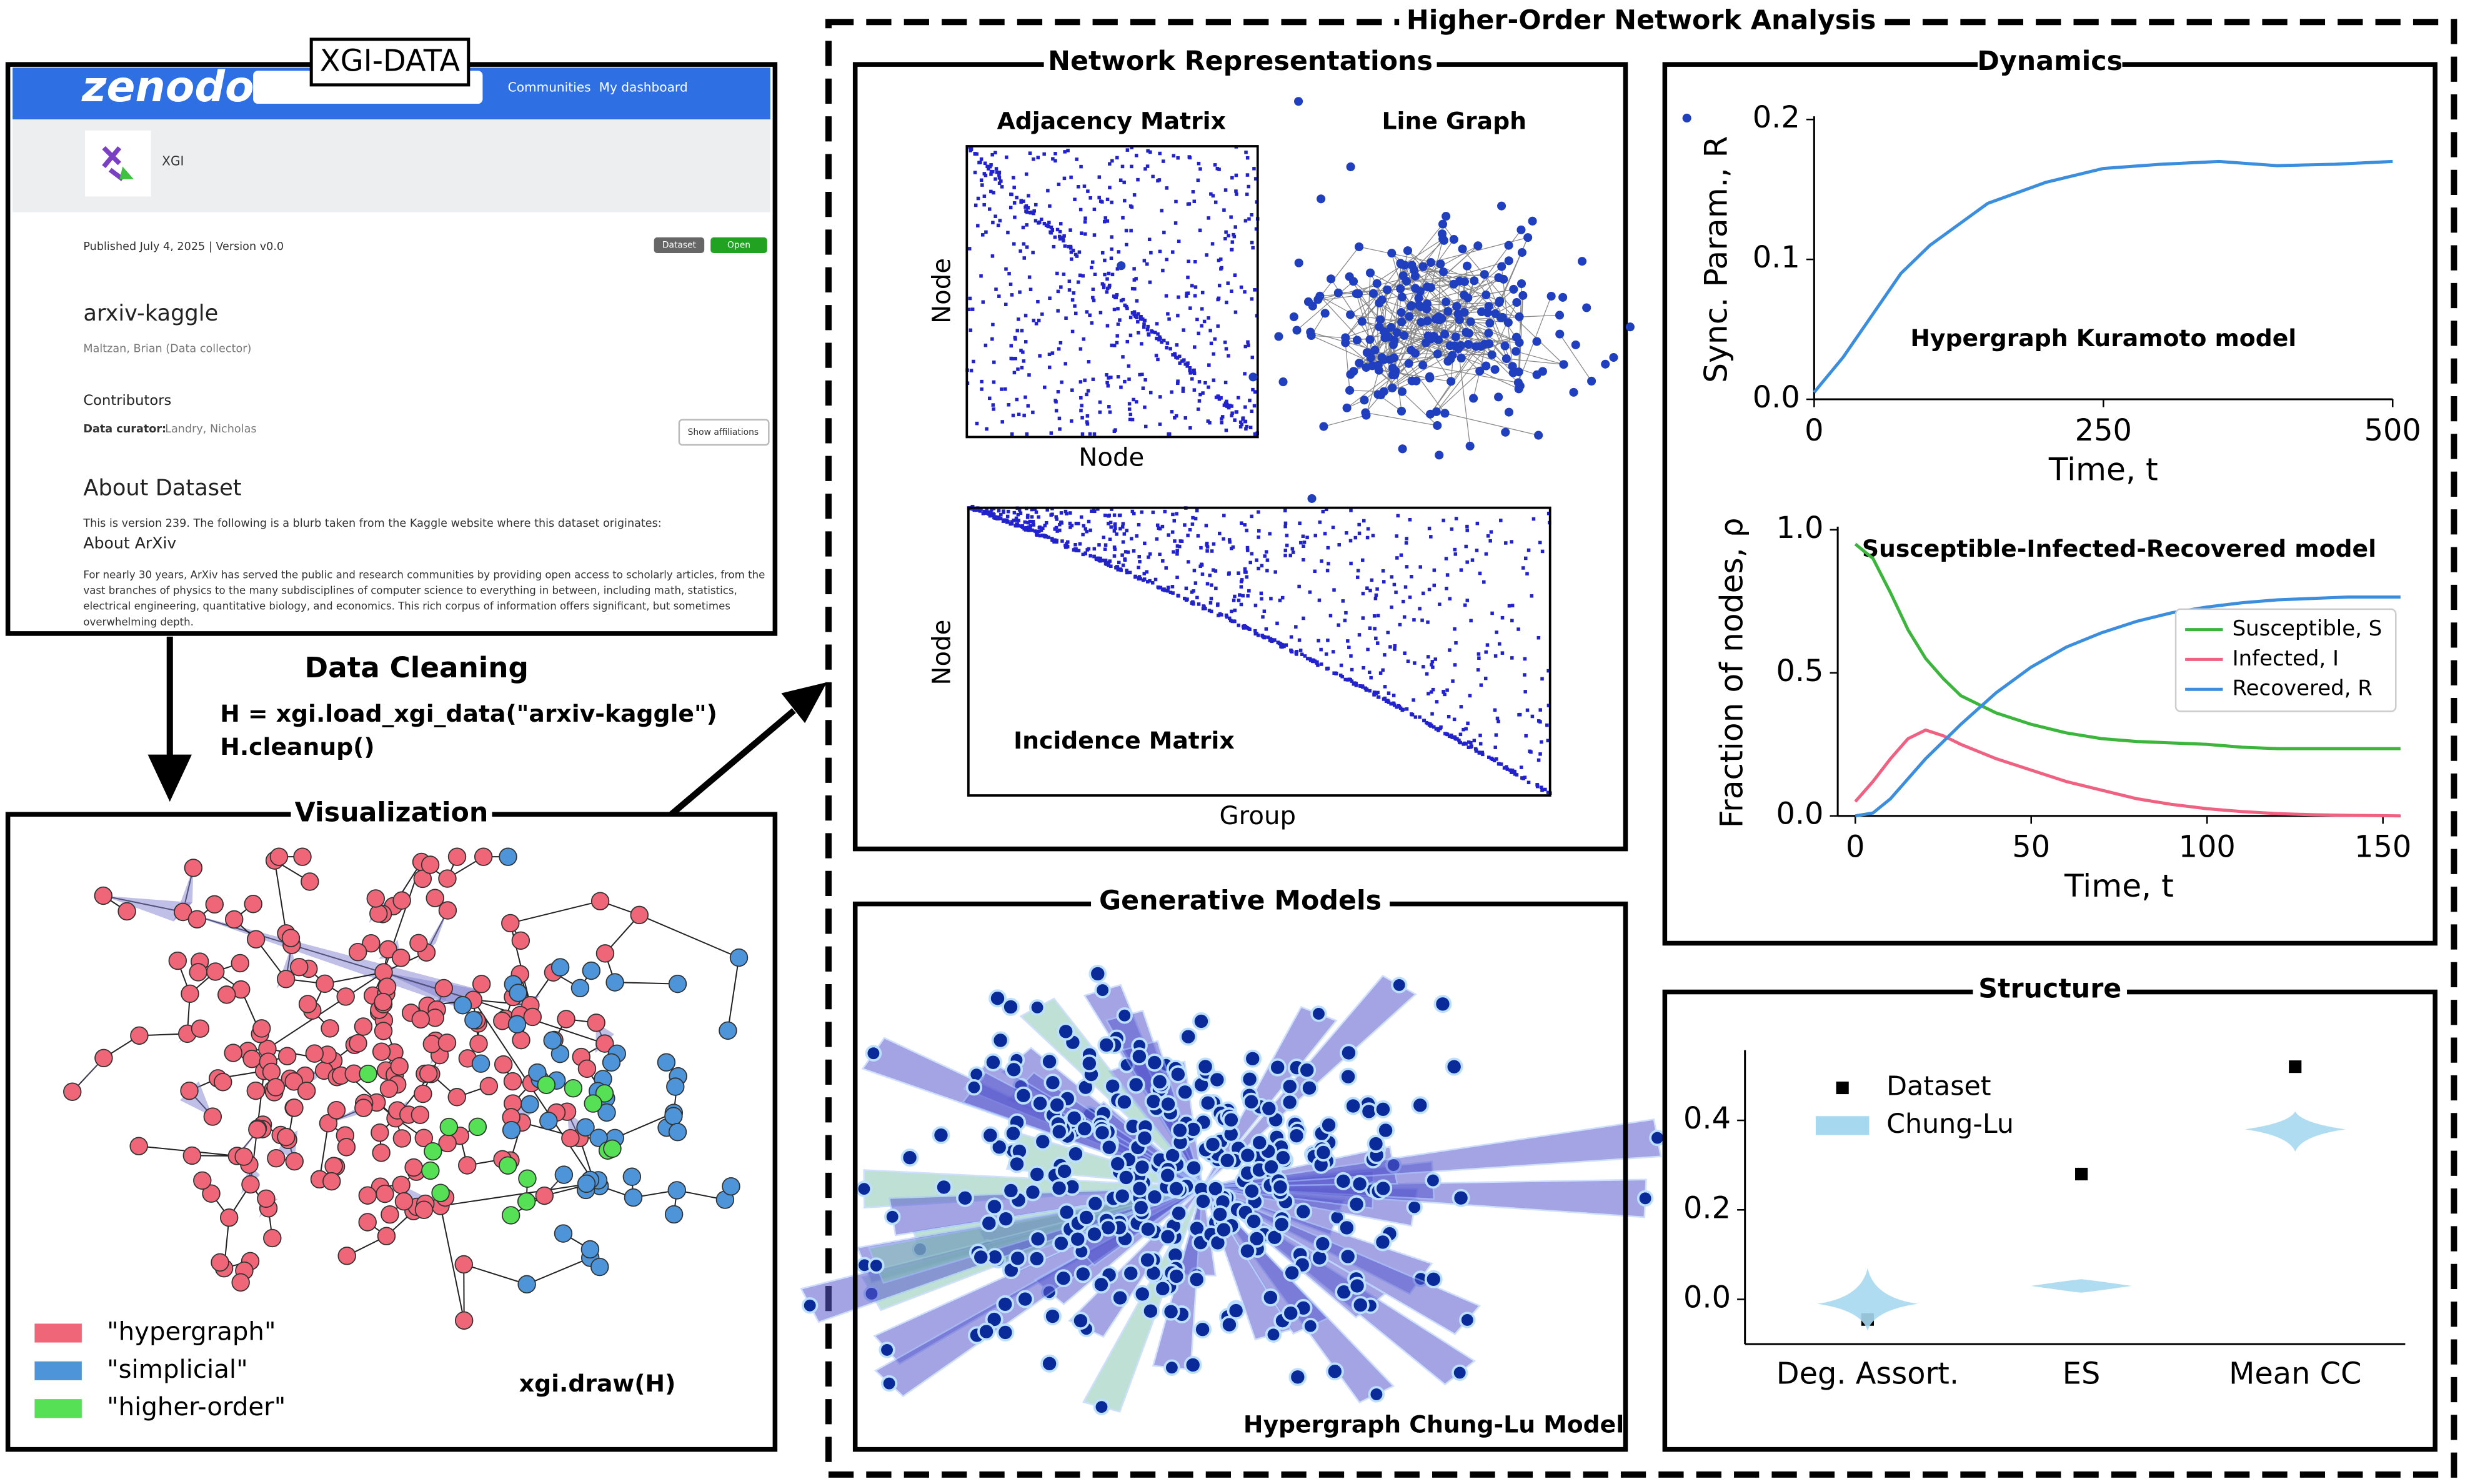 This screenshot has height=1484, width=2465. I want to click on nav-link: Communities, so click(550, 86).